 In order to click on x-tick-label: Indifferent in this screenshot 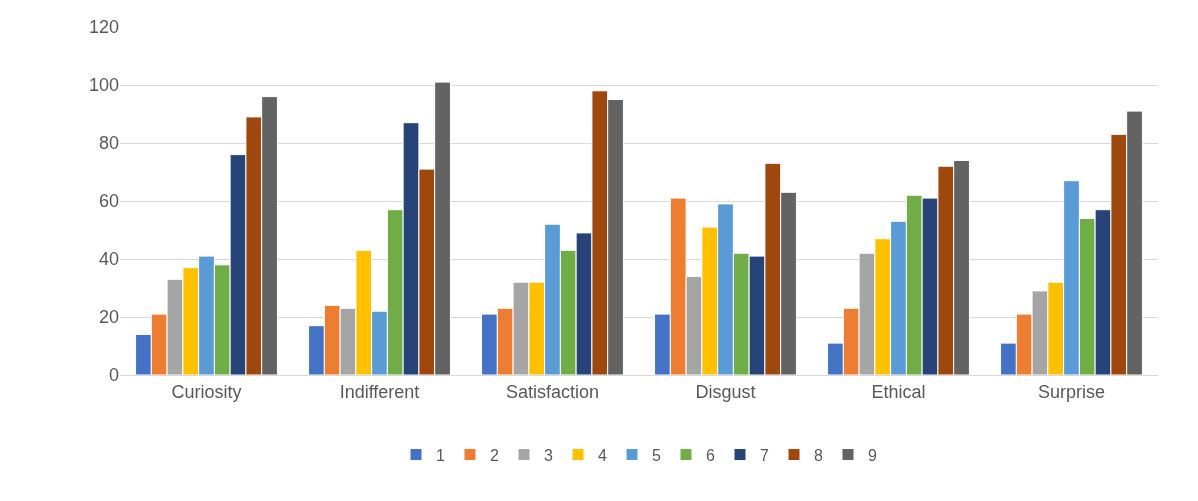, I will do `click(379, 391)`.